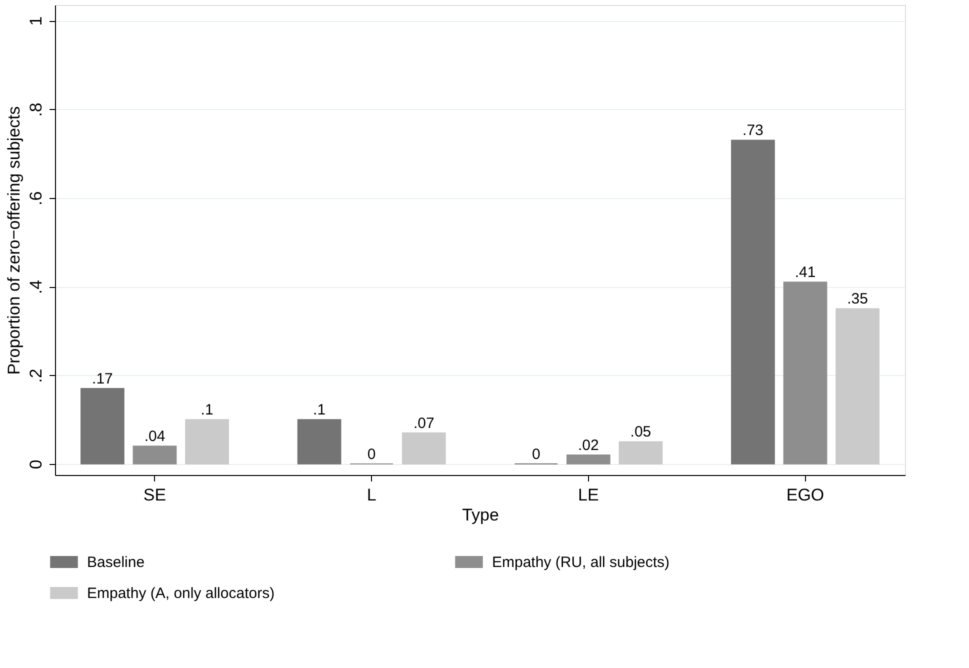 The height and width of the screenshot is (668, 969). I want to click on y-tick-label: .8, so click(36, 109).